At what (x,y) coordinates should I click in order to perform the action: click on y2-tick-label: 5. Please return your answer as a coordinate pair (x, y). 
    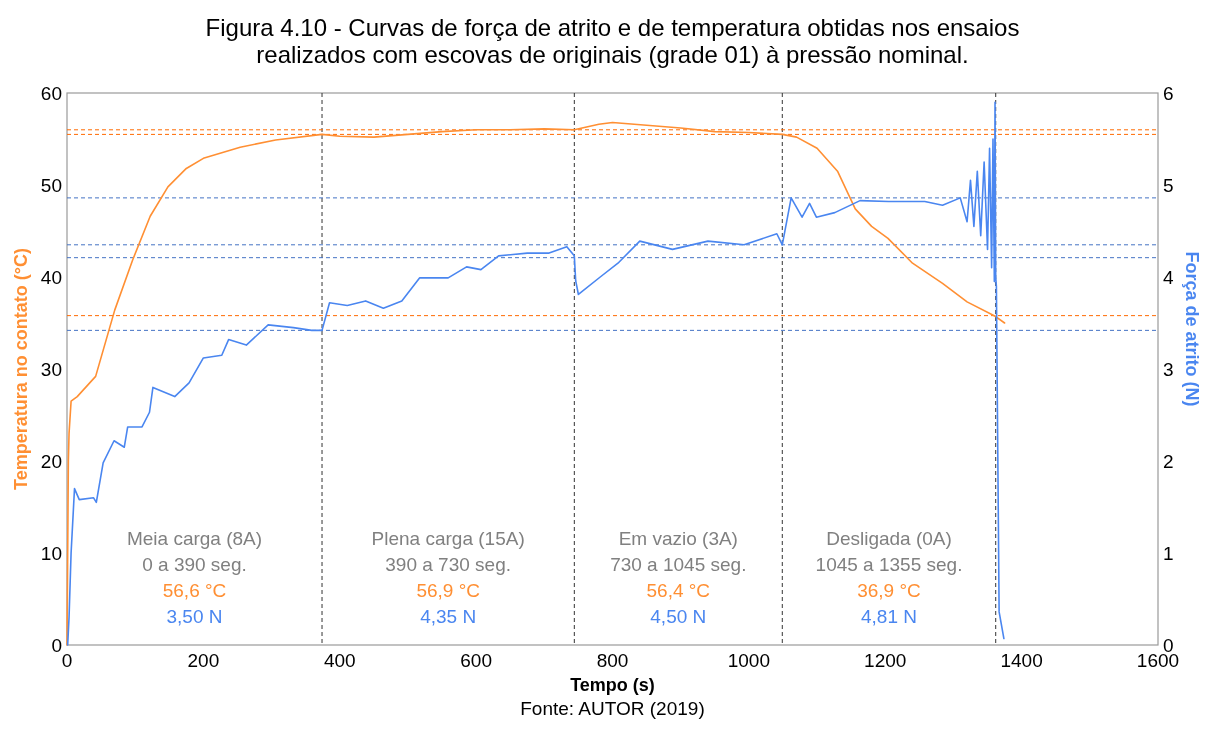
    Looking at the image, I should click on (1168, 185).